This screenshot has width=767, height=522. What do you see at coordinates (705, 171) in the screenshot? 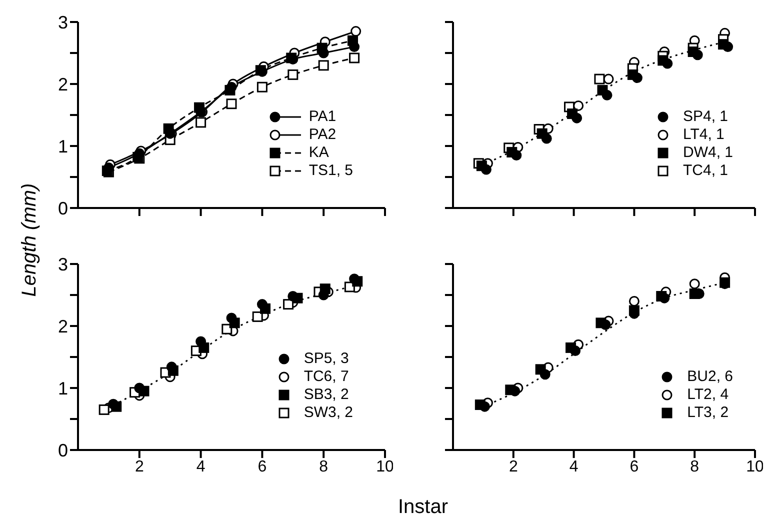
I see `legend-label: TC4, 1` at bounding box center [705, 171].